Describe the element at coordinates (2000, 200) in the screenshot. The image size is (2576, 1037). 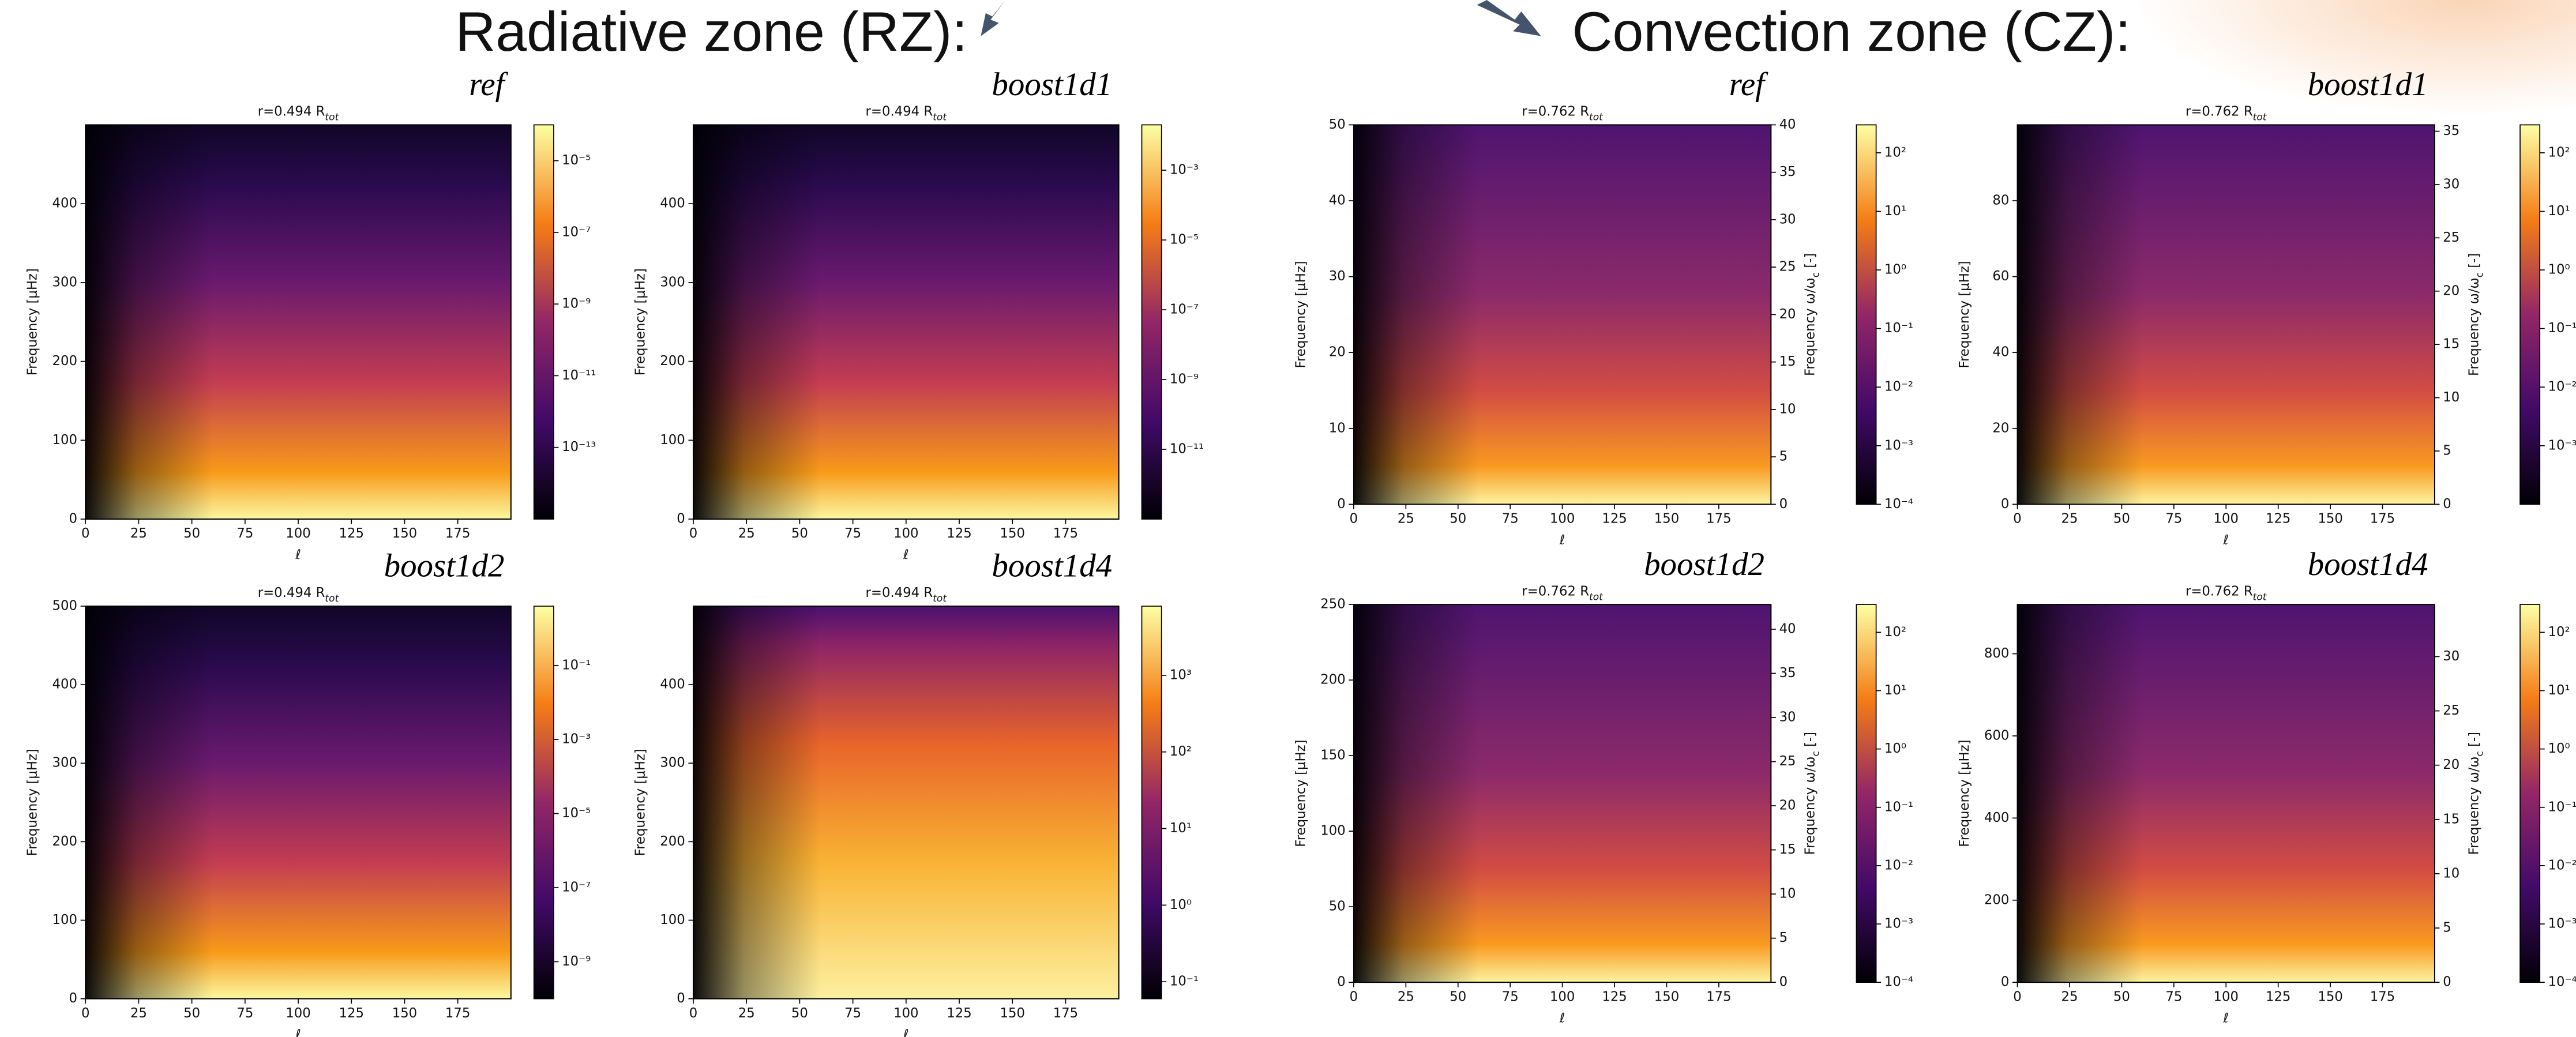
I see `y-tick-label: 80` at that location.